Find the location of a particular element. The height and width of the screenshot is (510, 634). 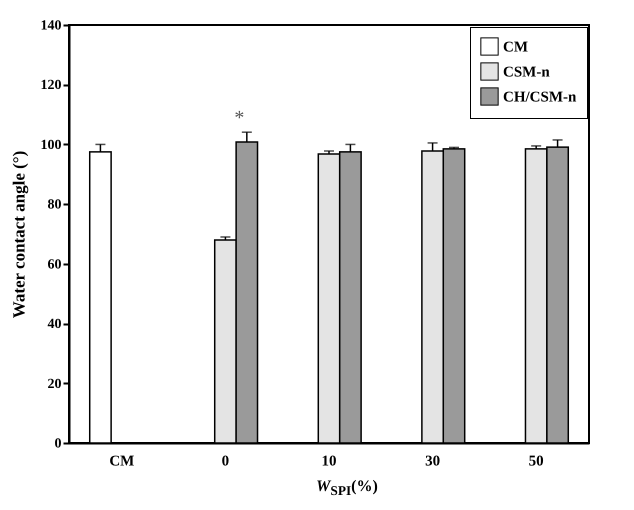

y-tick-label: 60 is located at coordinates (55, 264).